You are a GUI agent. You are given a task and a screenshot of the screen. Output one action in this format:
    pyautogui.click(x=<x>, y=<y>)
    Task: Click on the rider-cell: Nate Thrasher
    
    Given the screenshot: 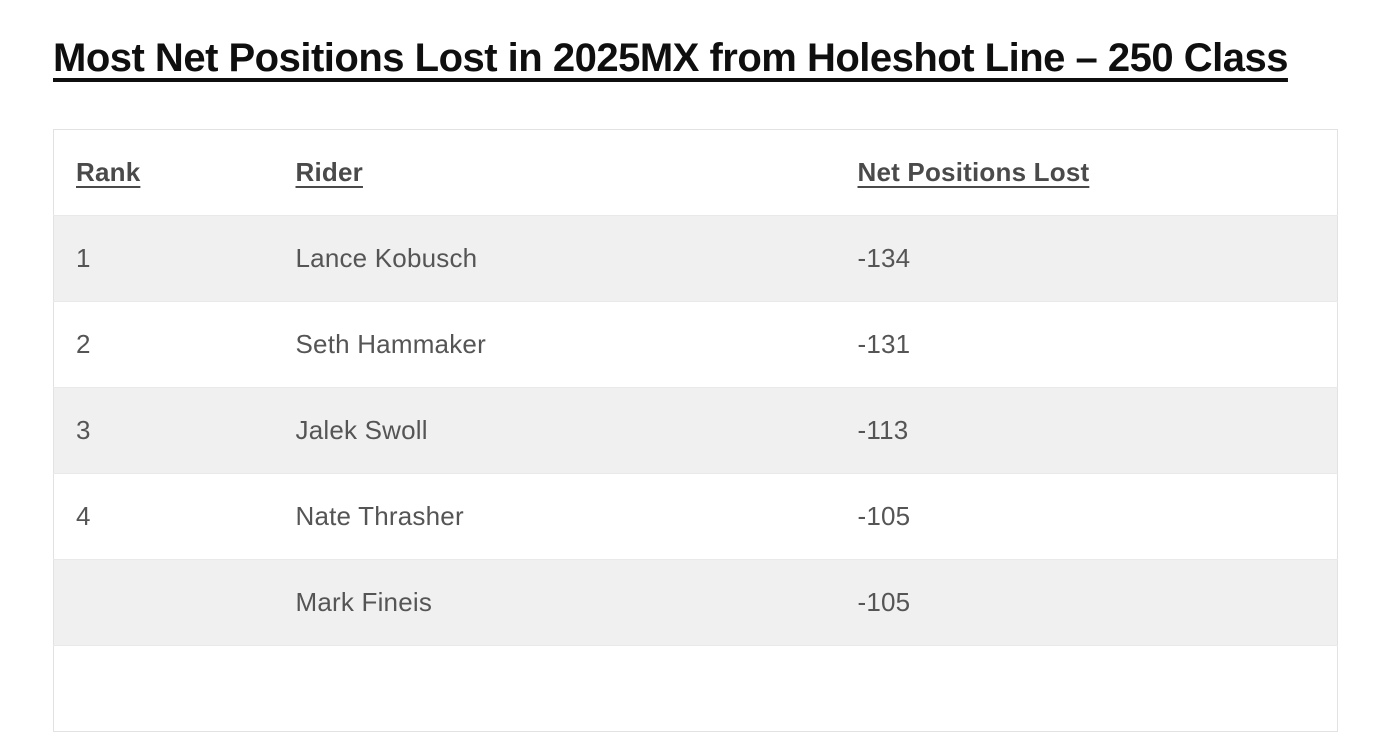 What is the action you would take?
    pyautogui.click(x=379, y=516)
    